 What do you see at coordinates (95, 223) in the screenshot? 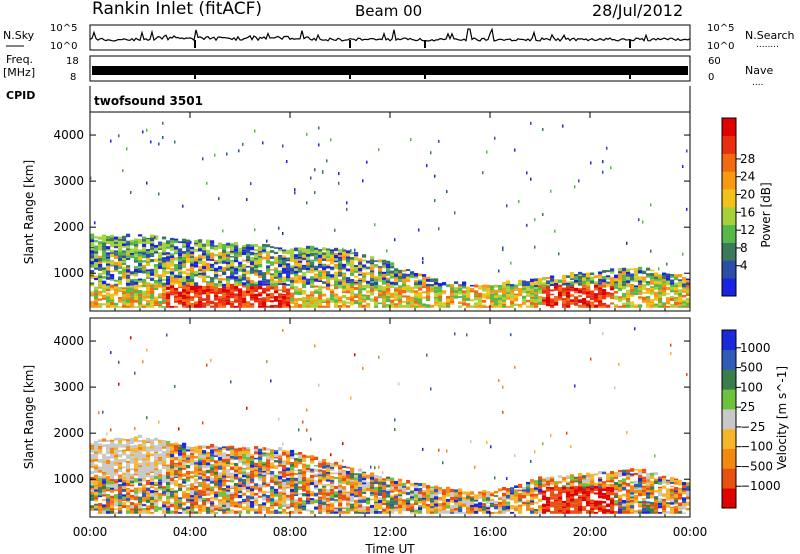
I see `power-speckle` at bounding box center [95, 223].